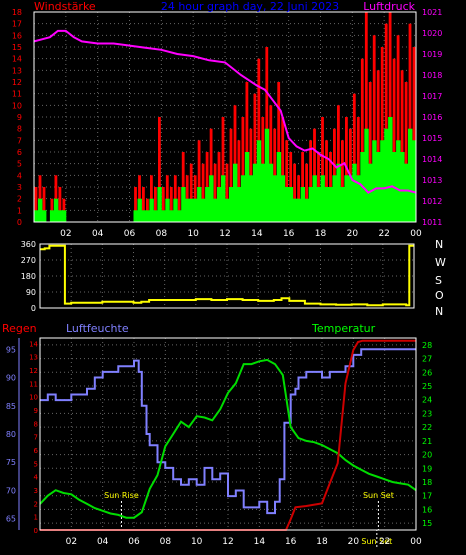  Describe the element at coordinates (33, 358) in the screenshot. I see `rain-tick-label: 13` at that location.